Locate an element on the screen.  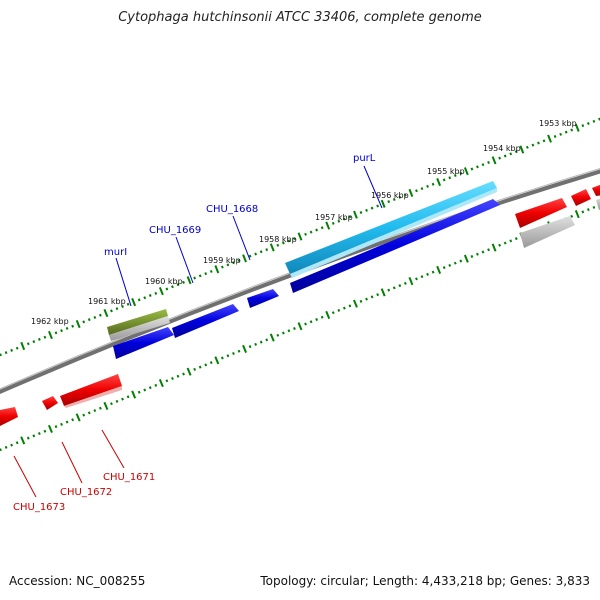
feature-reverse-right is located at coordinates (557, 215).